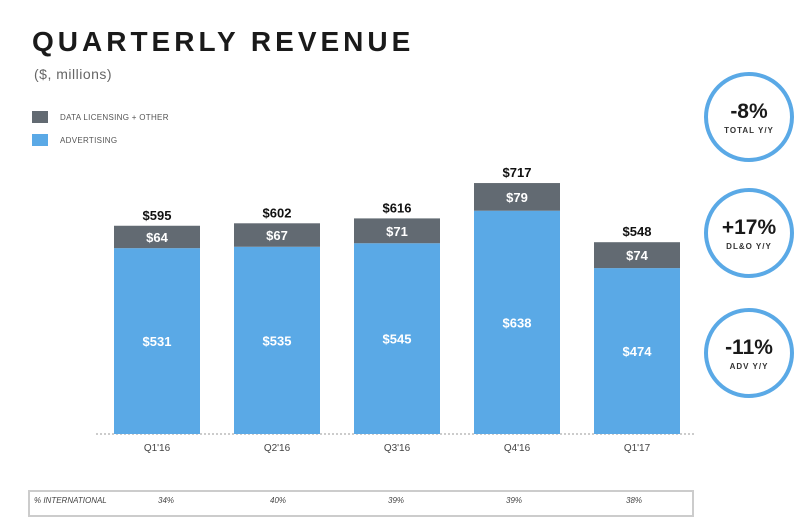 The width and height of the screenshot is (800, 527). What do you see at coordinates (749, 130) in the screenshot?
I see `badge-total-label: TOTAL Y/Y` at bounding box center [749, 130].